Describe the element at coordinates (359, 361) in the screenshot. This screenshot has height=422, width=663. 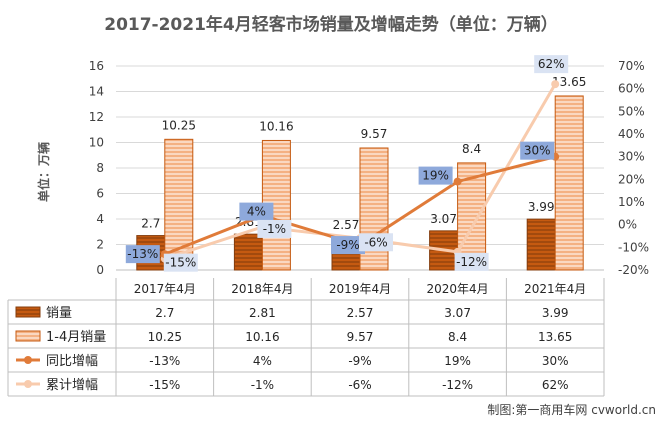
I see `table-cell: -9%` at that location.